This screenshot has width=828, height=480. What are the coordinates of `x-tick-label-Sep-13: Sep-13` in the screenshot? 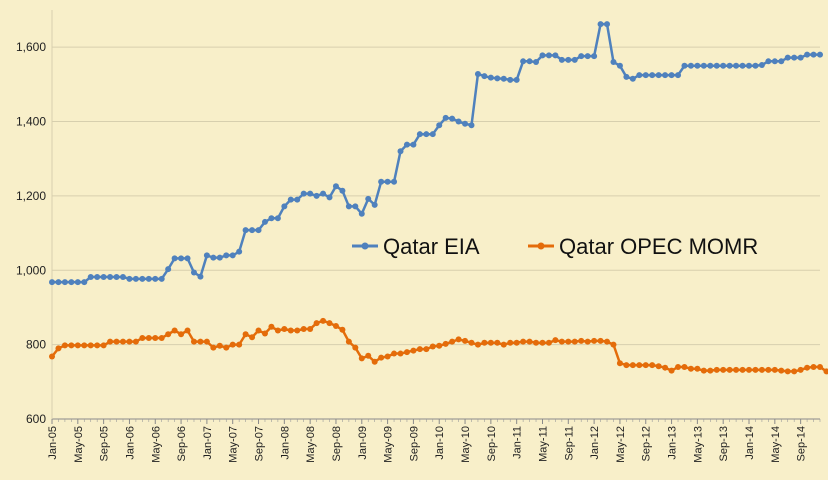 It's located at (724, 443).